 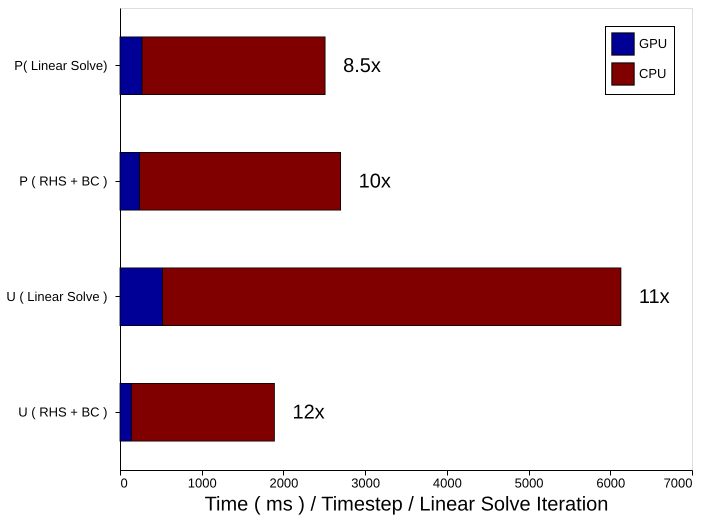 What do you see at coordinates (57, 296) in the screenshot?
I see `y-tick-label: U ( Linear Solve )` at bounding box center [57, 296].